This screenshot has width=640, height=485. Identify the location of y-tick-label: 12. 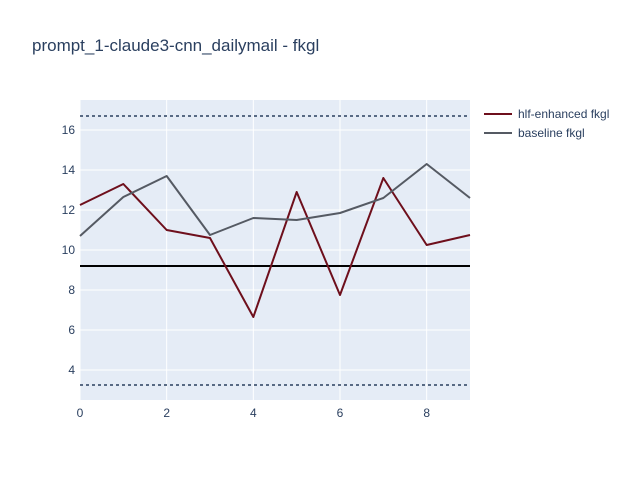
(69, 210).